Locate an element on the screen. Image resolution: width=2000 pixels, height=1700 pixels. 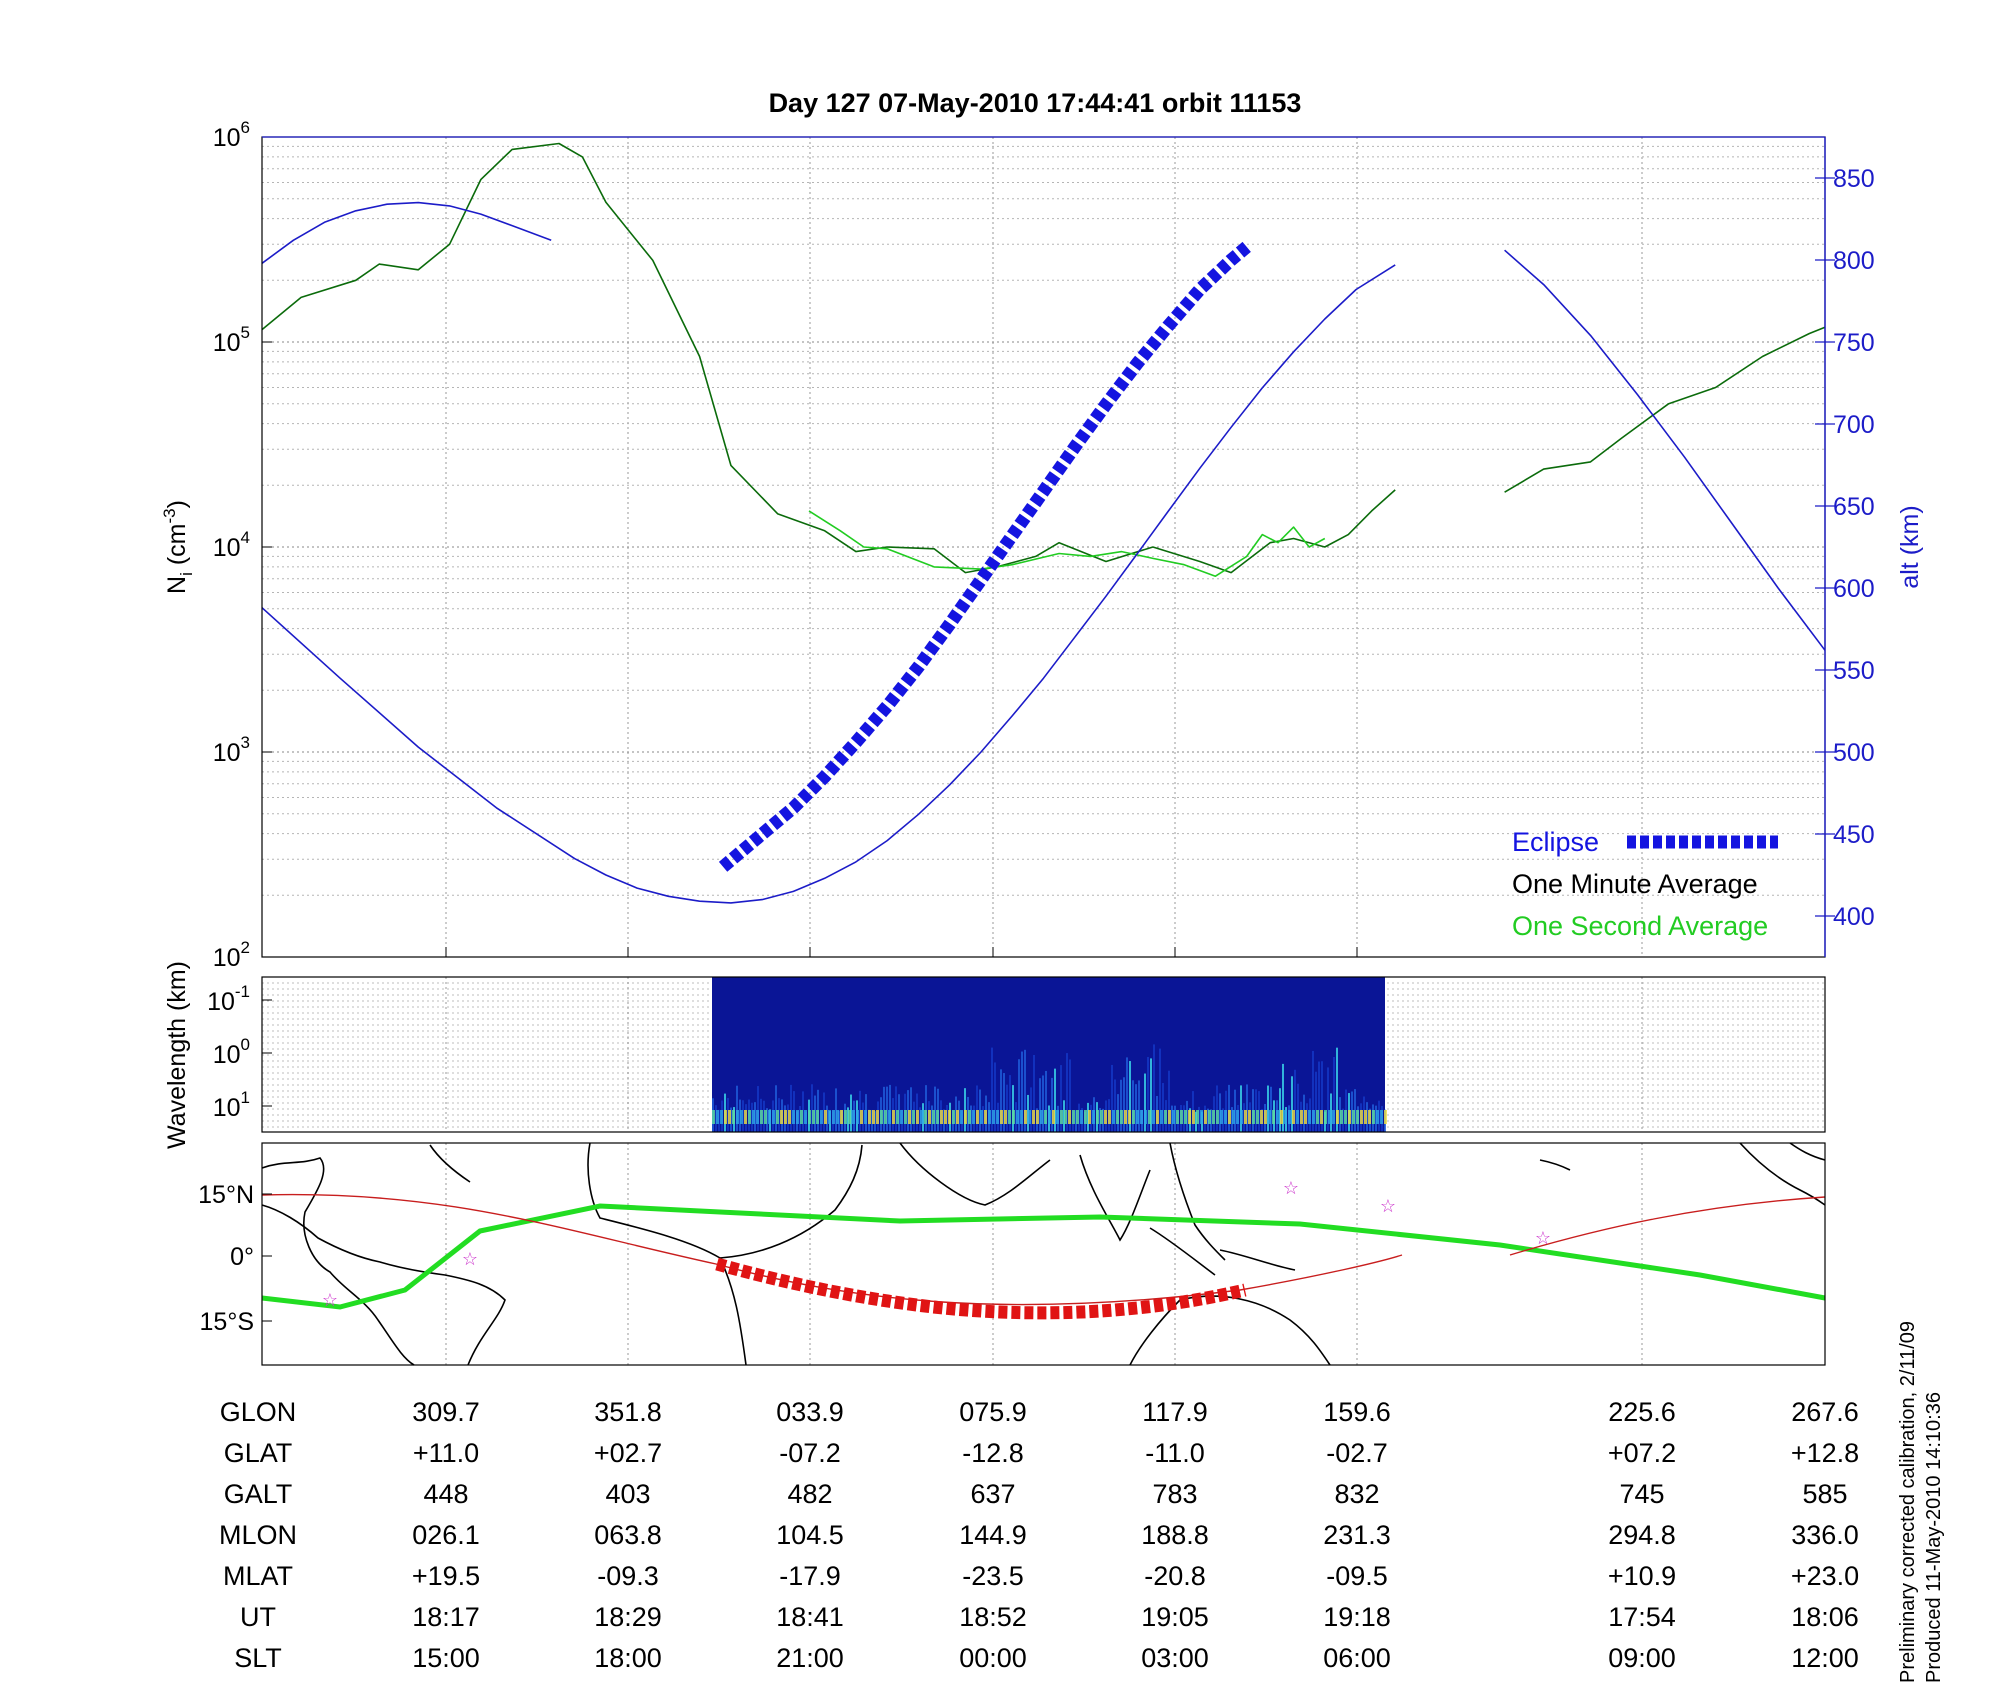
ylabel-sub: i is located at coordinates (186, 574).